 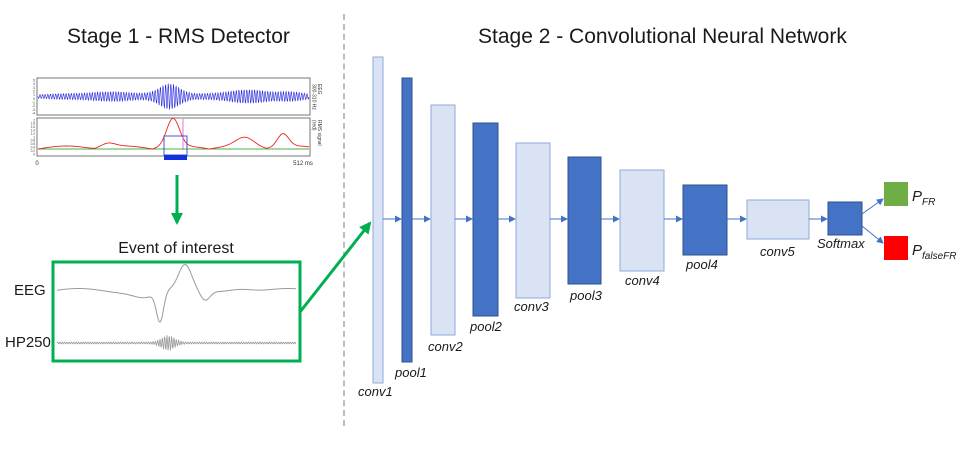 What do you see at coordinates (303, 164) in the screenshot?
I see `x-axis-end: 512 ms` at bounding box center [303, 164].